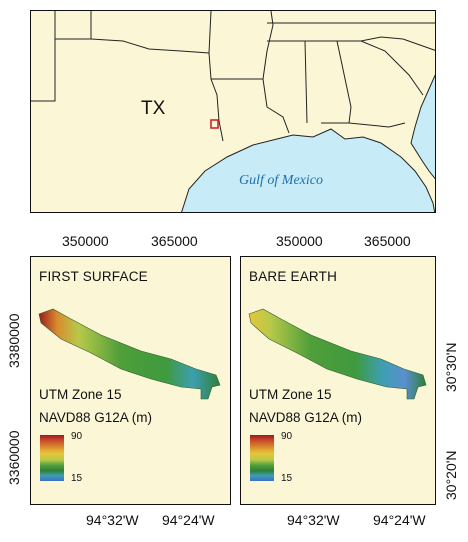 The height and width of the screenshot is (542, 468). Describe the element at coordinates (287, 436) in the screenshot. I see `bare-earth-legend-max: 90` at that location.